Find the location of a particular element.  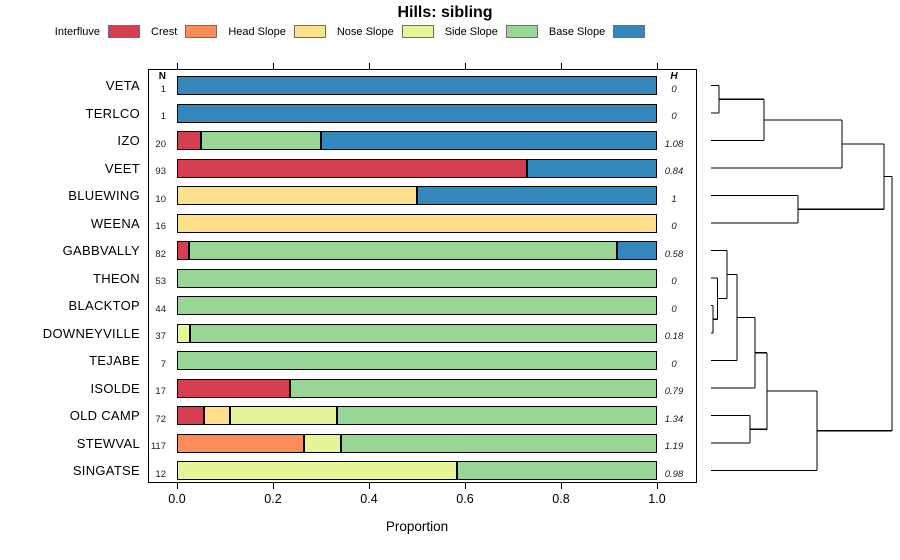

h-value: 1.08 is located at coordinates (674, 144).